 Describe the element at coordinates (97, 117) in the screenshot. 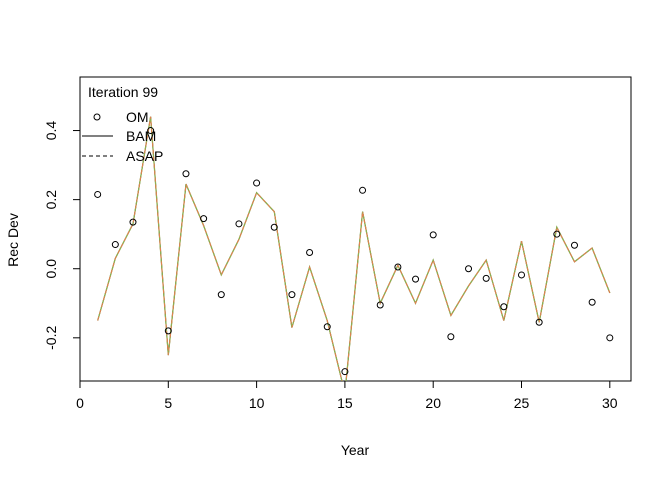

I see `legend-om-symbol` at that location.